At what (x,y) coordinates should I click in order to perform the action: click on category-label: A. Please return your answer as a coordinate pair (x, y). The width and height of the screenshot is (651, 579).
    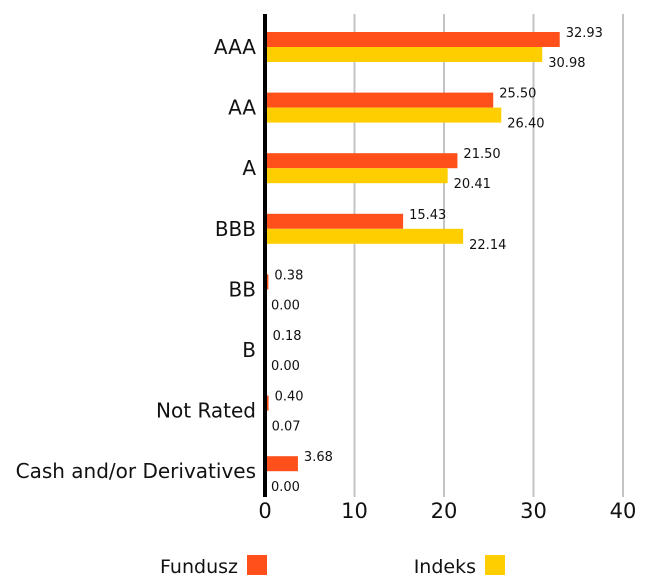
    Looking at the image, I should click on (249, 168).